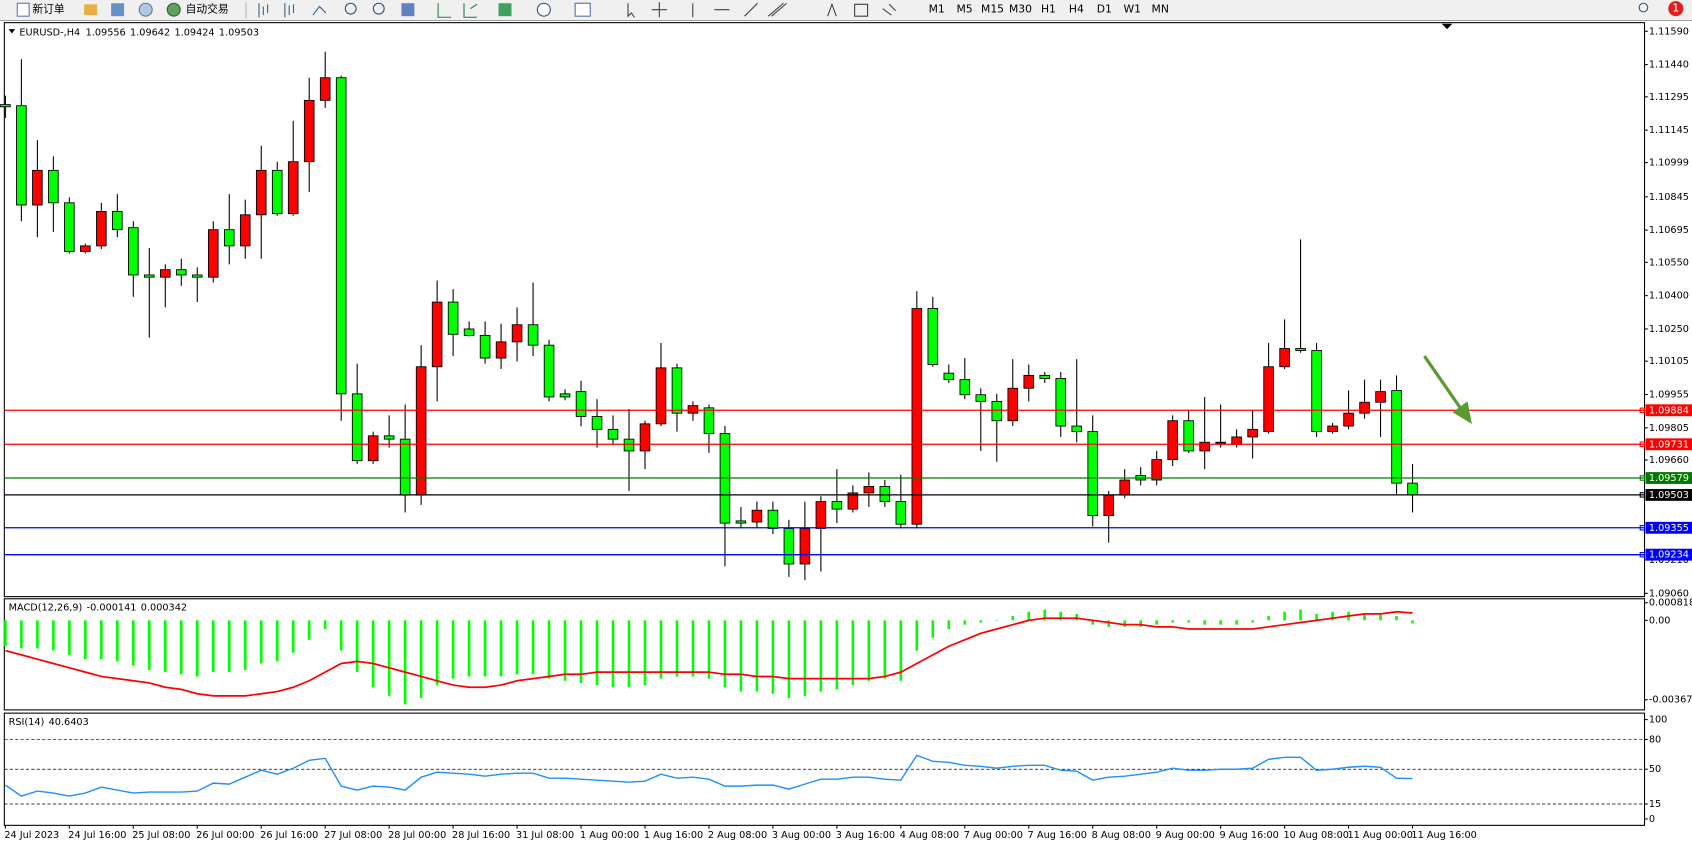 The height and width of the screenshot is (848, 1692). I want to click on timeframe-button: M15, so click(992, 9).